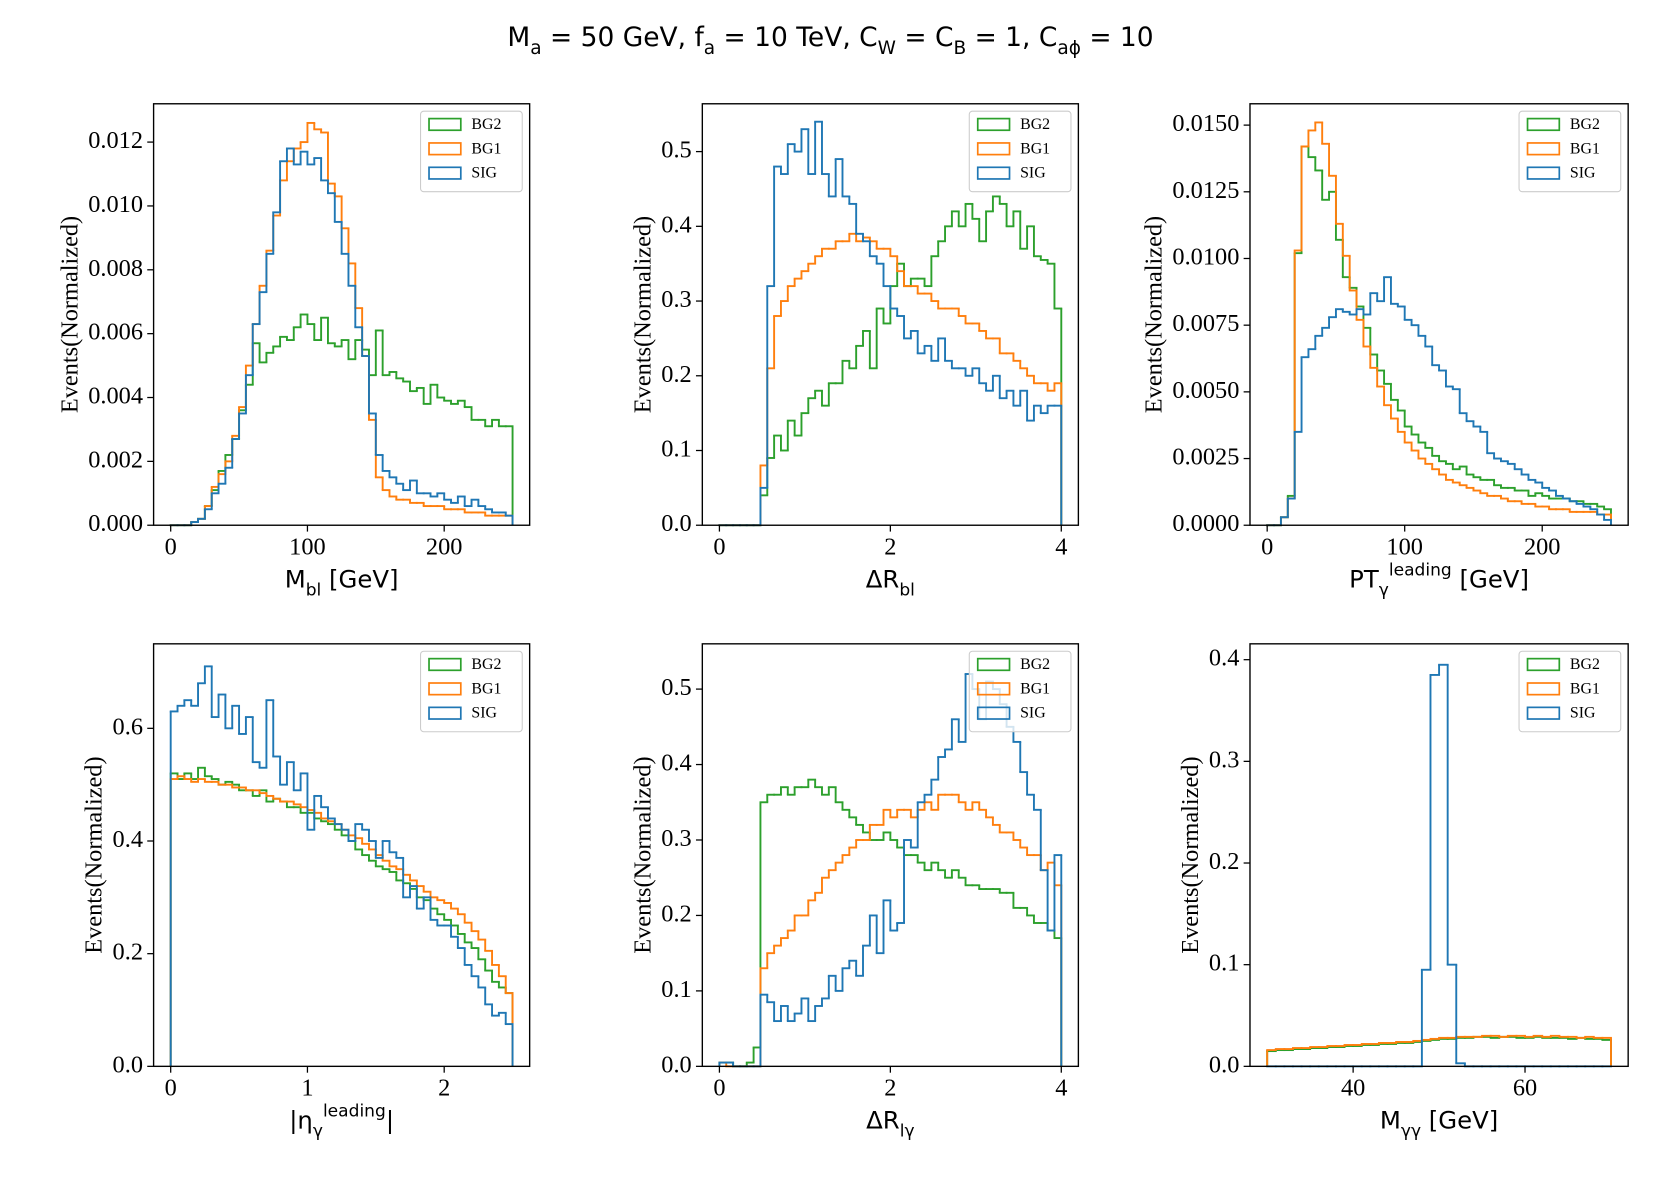 This screenshot has height=1186, width=1661. I want to click on y-tick-label: 0.002, so click(115, 459).